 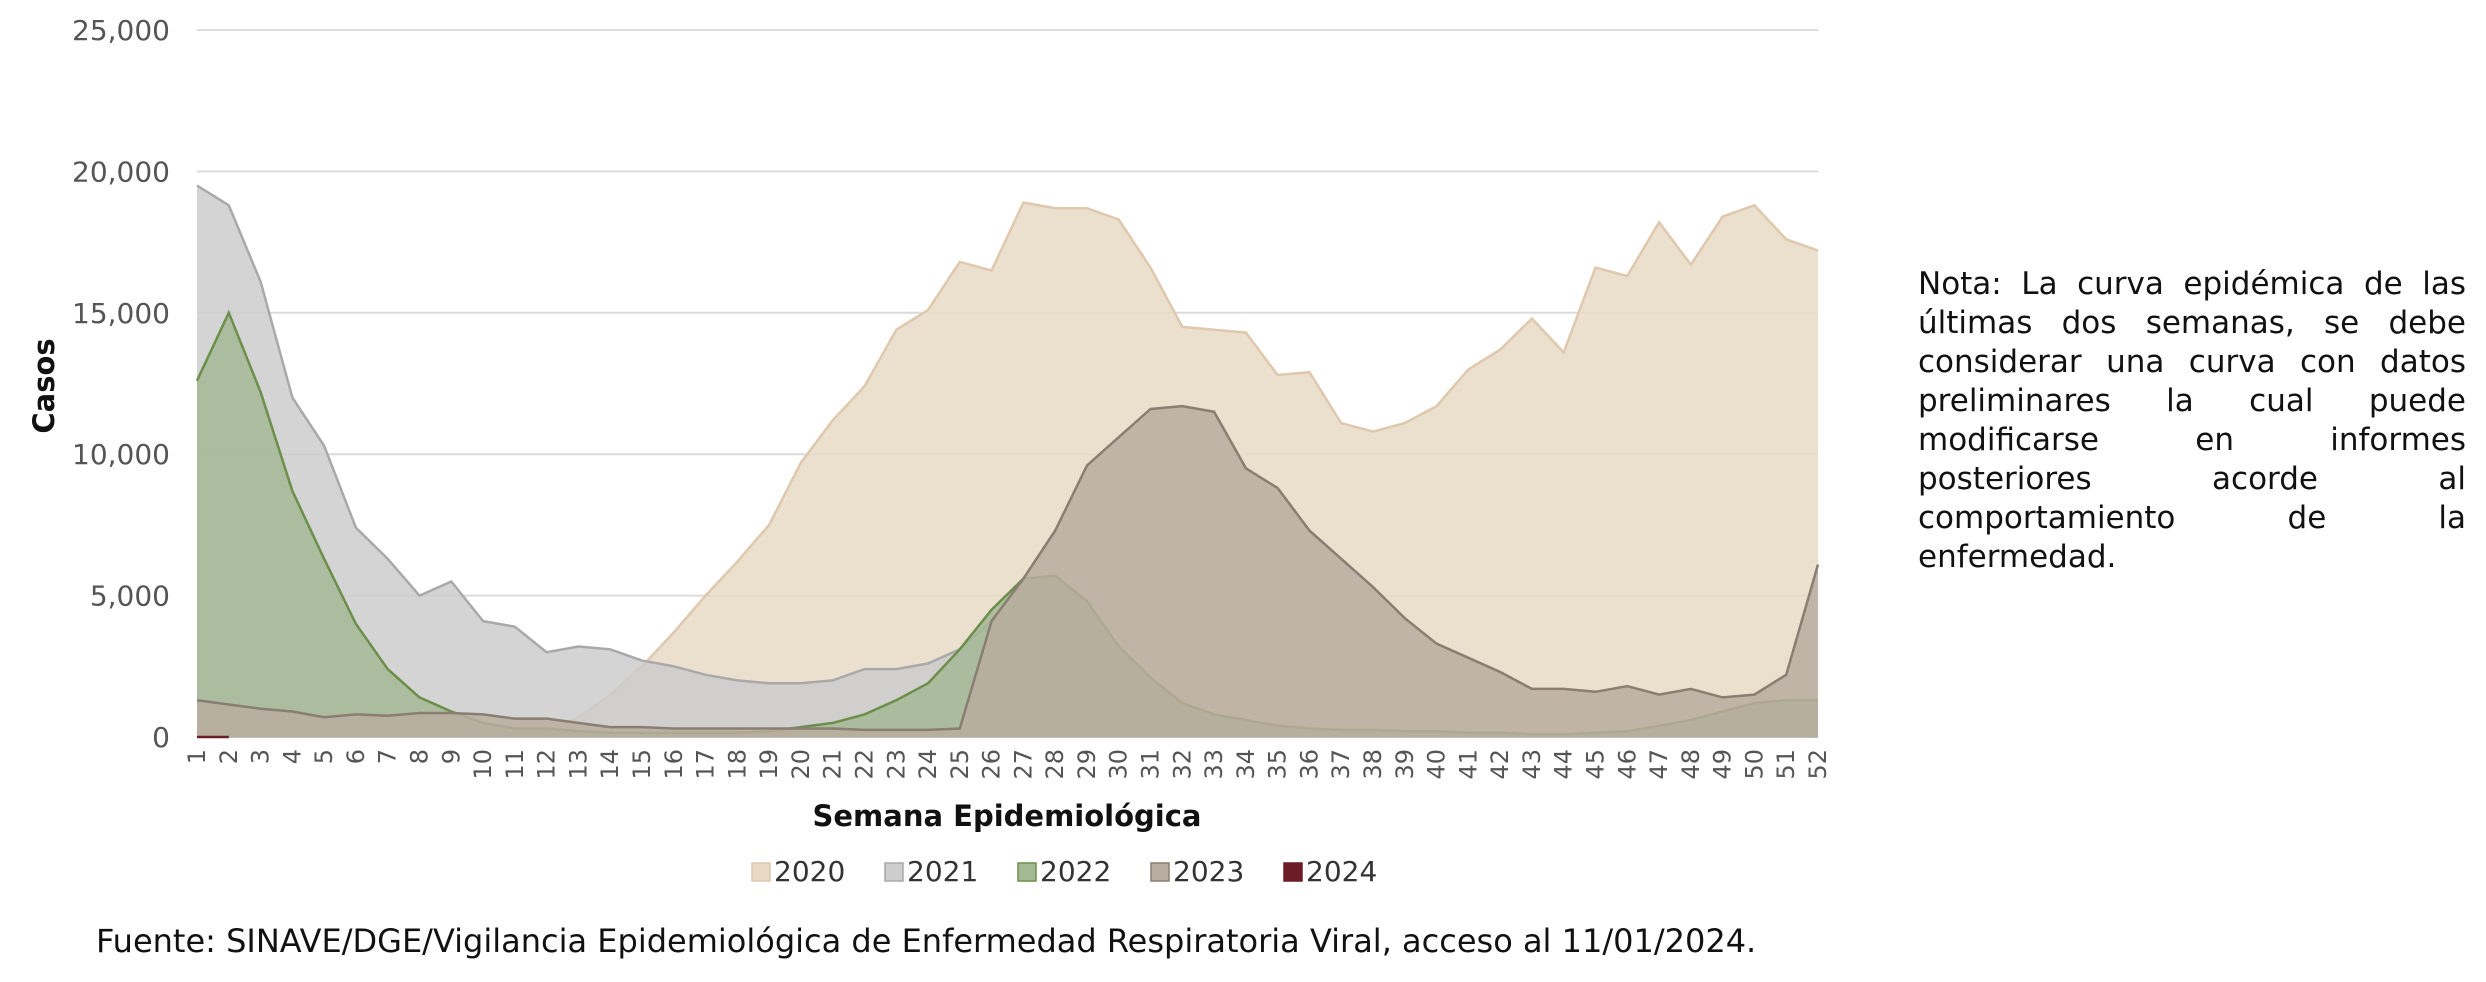 I want to click on x-tick-label: 36, so click(x=1309, y=764).